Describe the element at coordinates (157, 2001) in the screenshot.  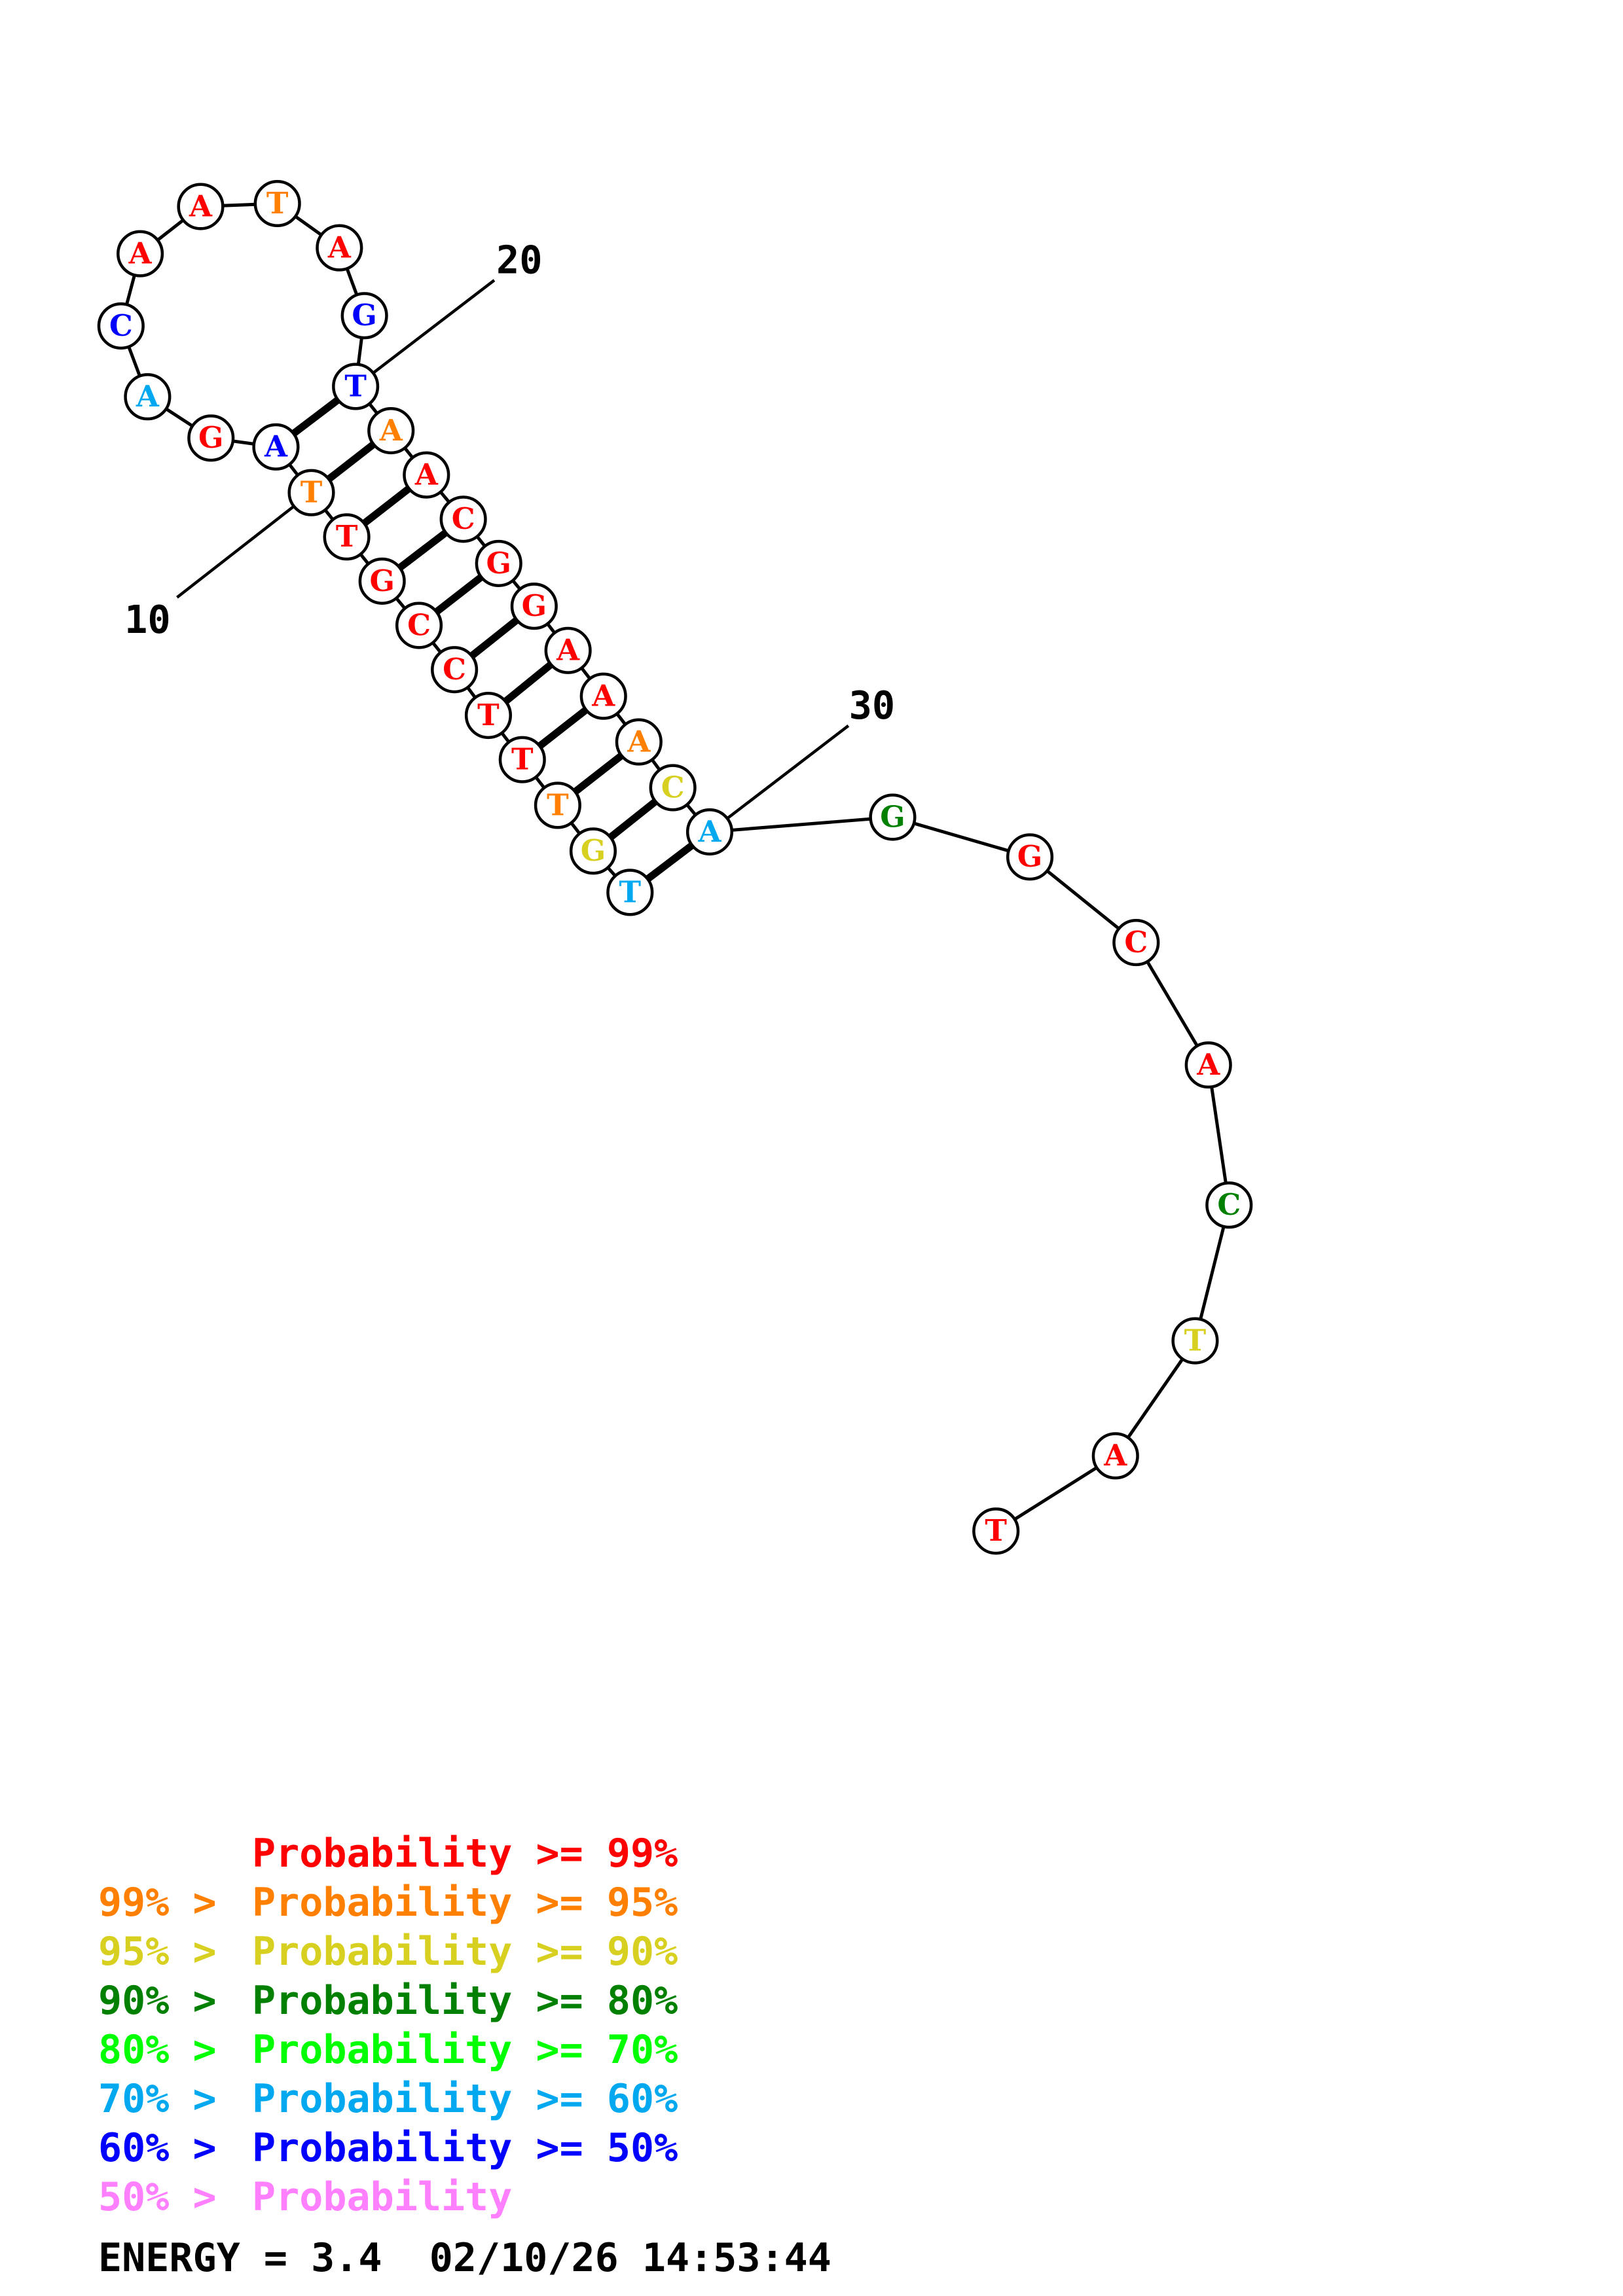
I see `legend-lower-bound: 90% >` at that location.